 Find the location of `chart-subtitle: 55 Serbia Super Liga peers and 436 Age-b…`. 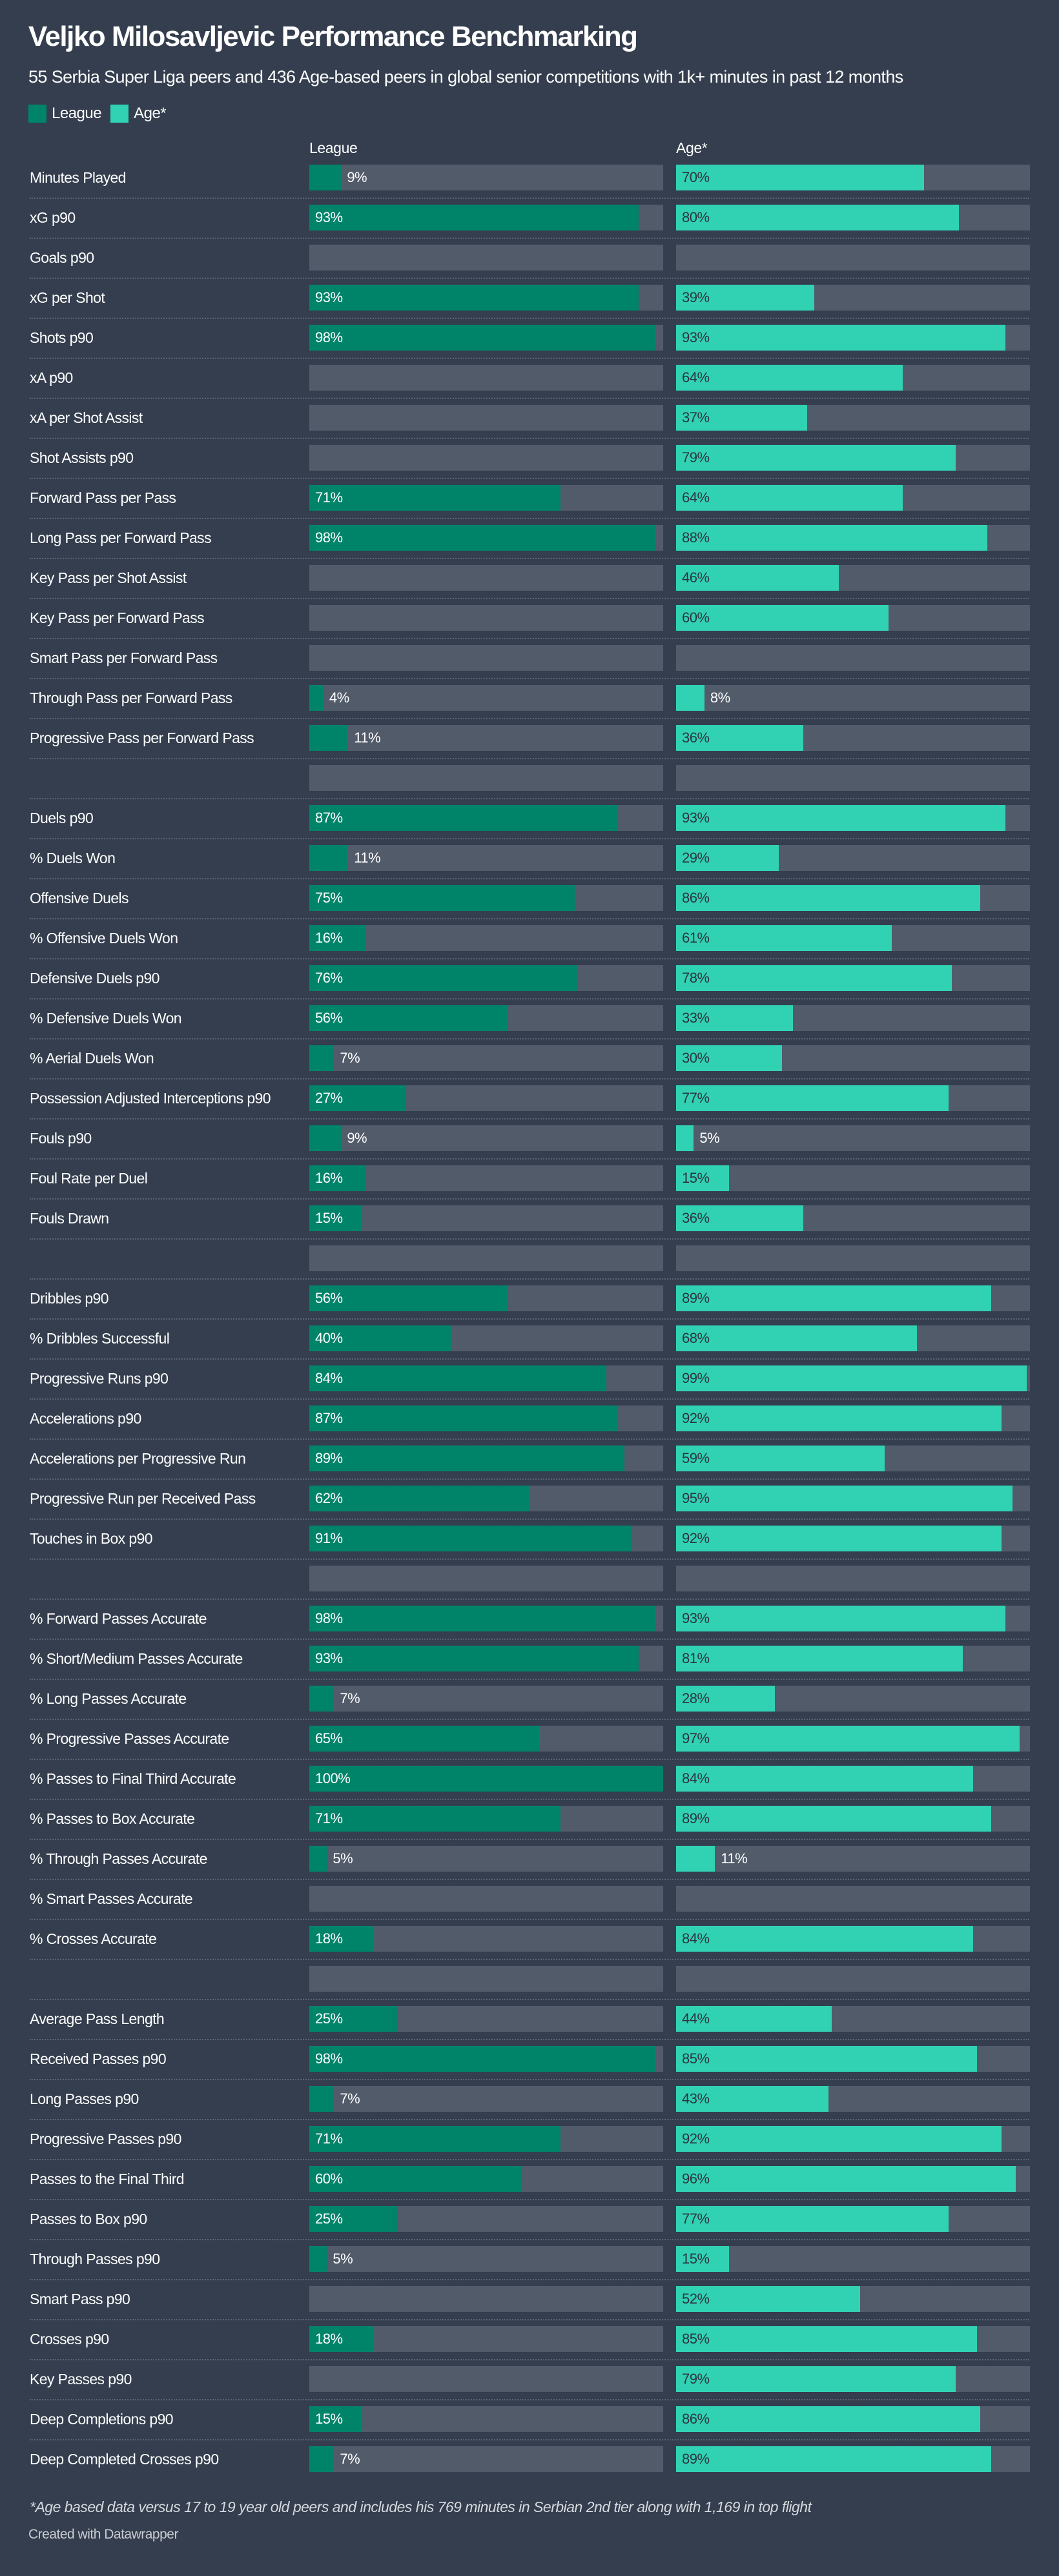

chart-subtitle: 55 Serbia Super Liga peers and 436 Age-b… is located at coordinates (465, 77).